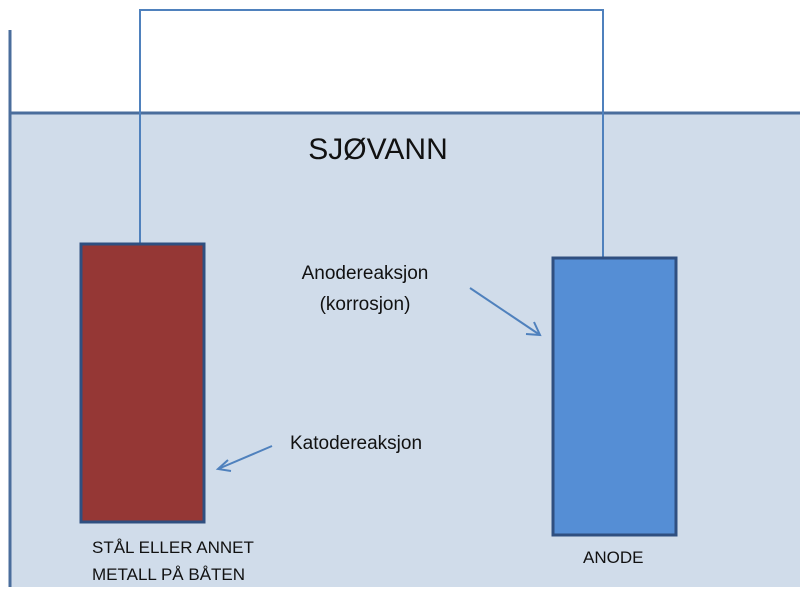 The width and height of the screenshot is (800, 592). Describe the element at coordinates (173, 547) in the screenshot. I see `node-label: STÅL ELLER ANNET` at that location.